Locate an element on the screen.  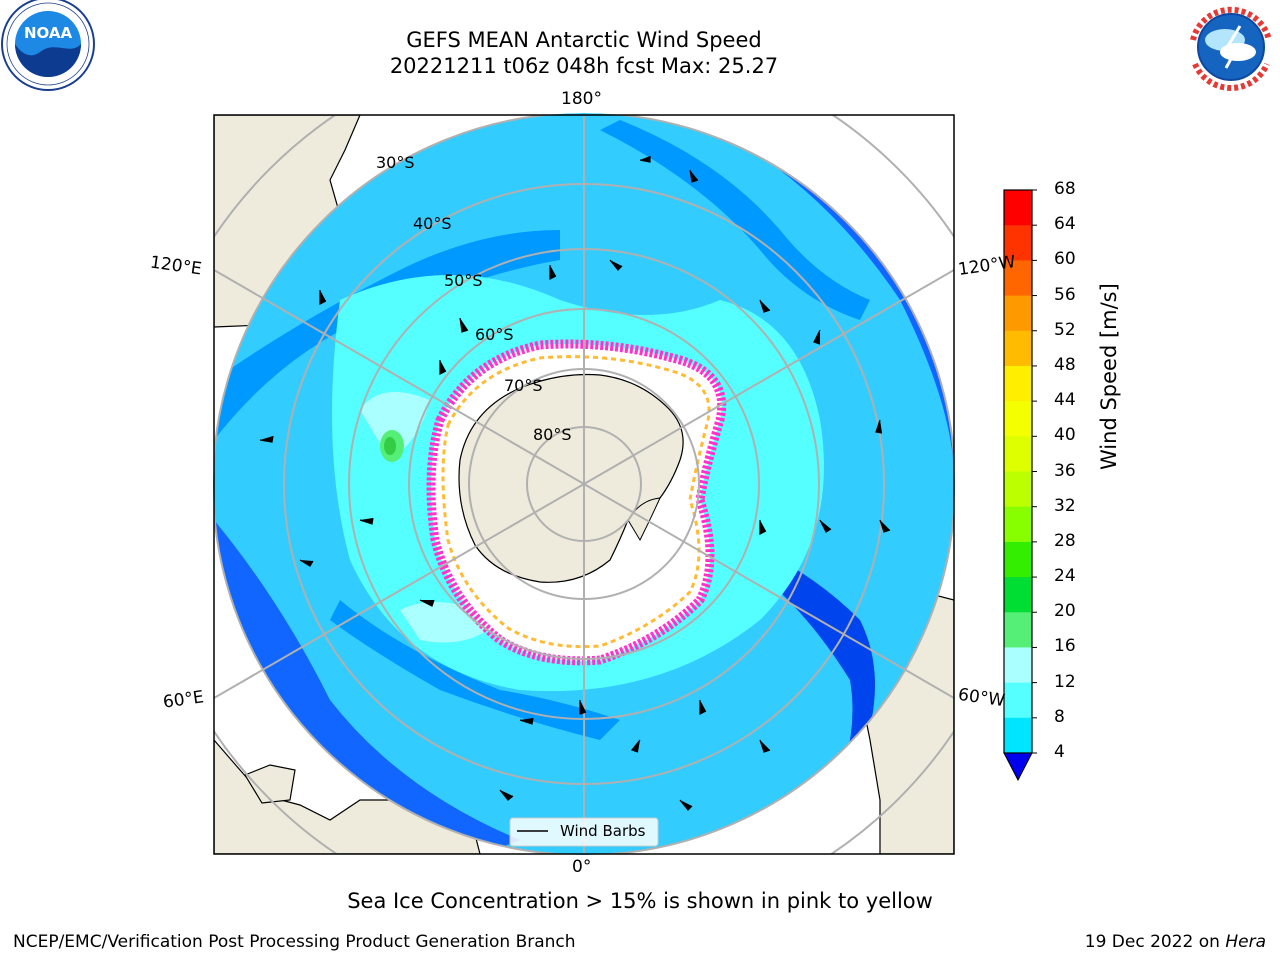
lat-label-30s: 30°S is located at coordinates (395, 162).